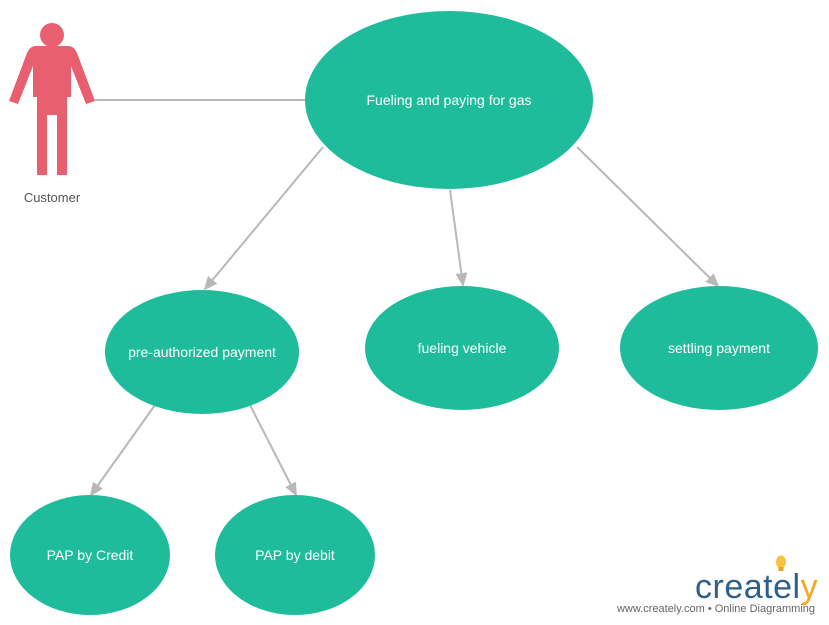 Image resolution: width=829 pixels, height=625 pixels. I want to click on customer-actor-icon, so click(52, 99).